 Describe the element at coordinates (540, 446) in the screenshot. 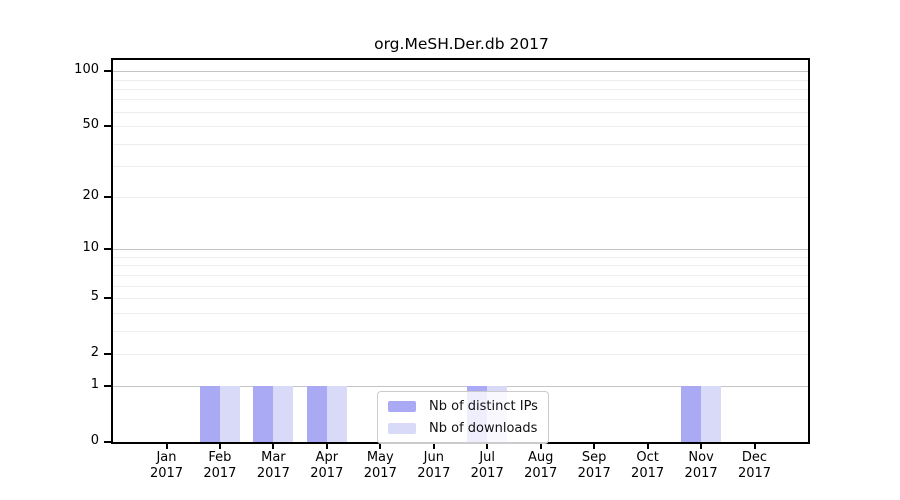

I see `x-tick-aug` at that location.